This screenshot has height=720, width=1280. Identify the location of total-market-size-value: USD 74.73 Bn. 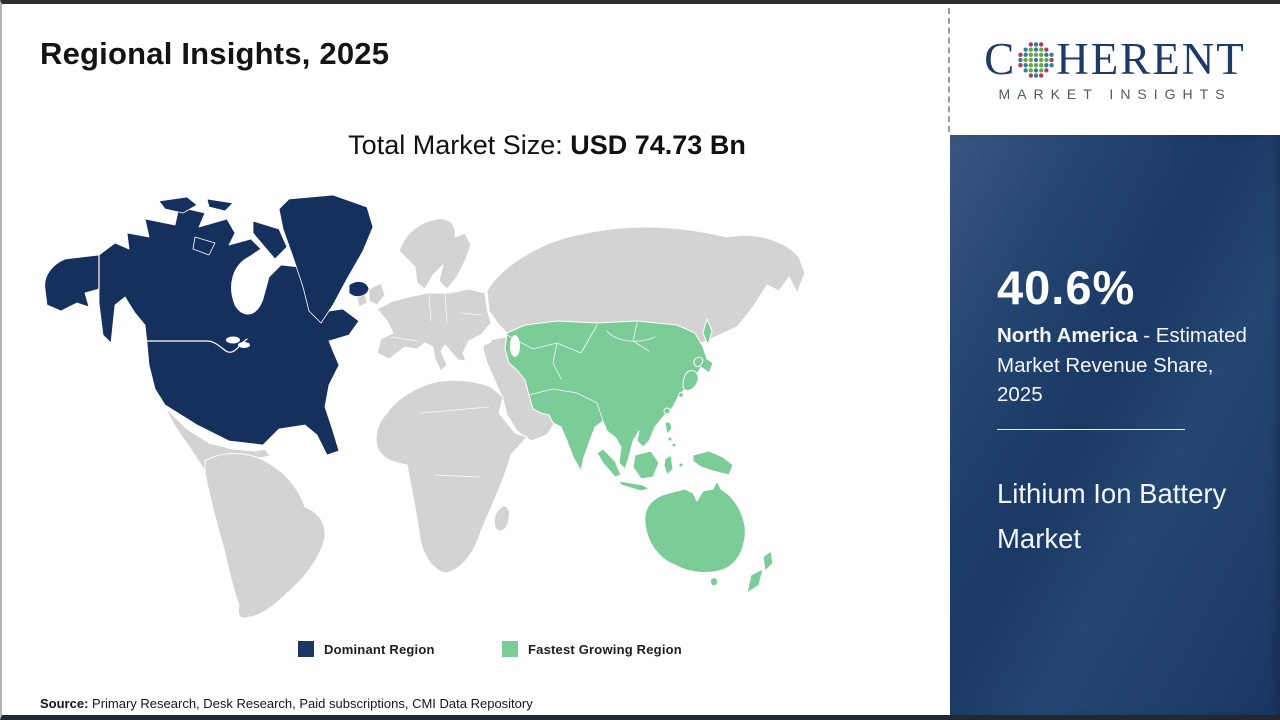
(658, 145).